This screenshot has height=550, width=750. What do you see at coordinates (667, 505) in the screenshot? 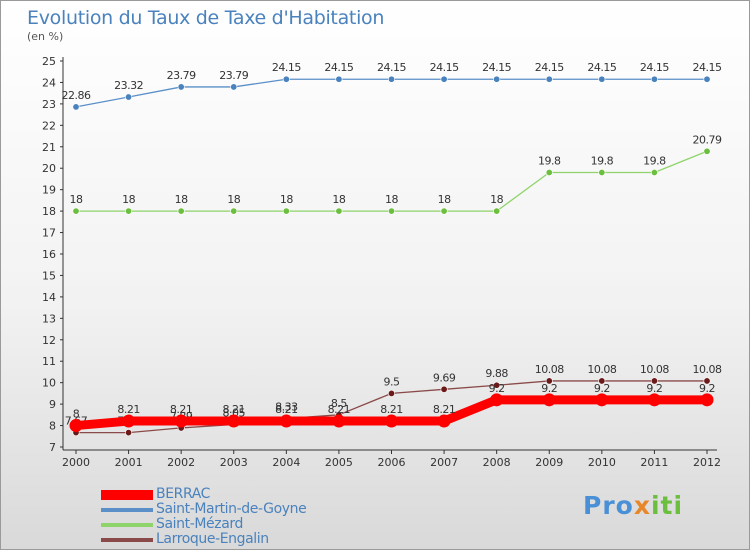
I see `logo-part-3: iti` at bounding box center [667, 505].